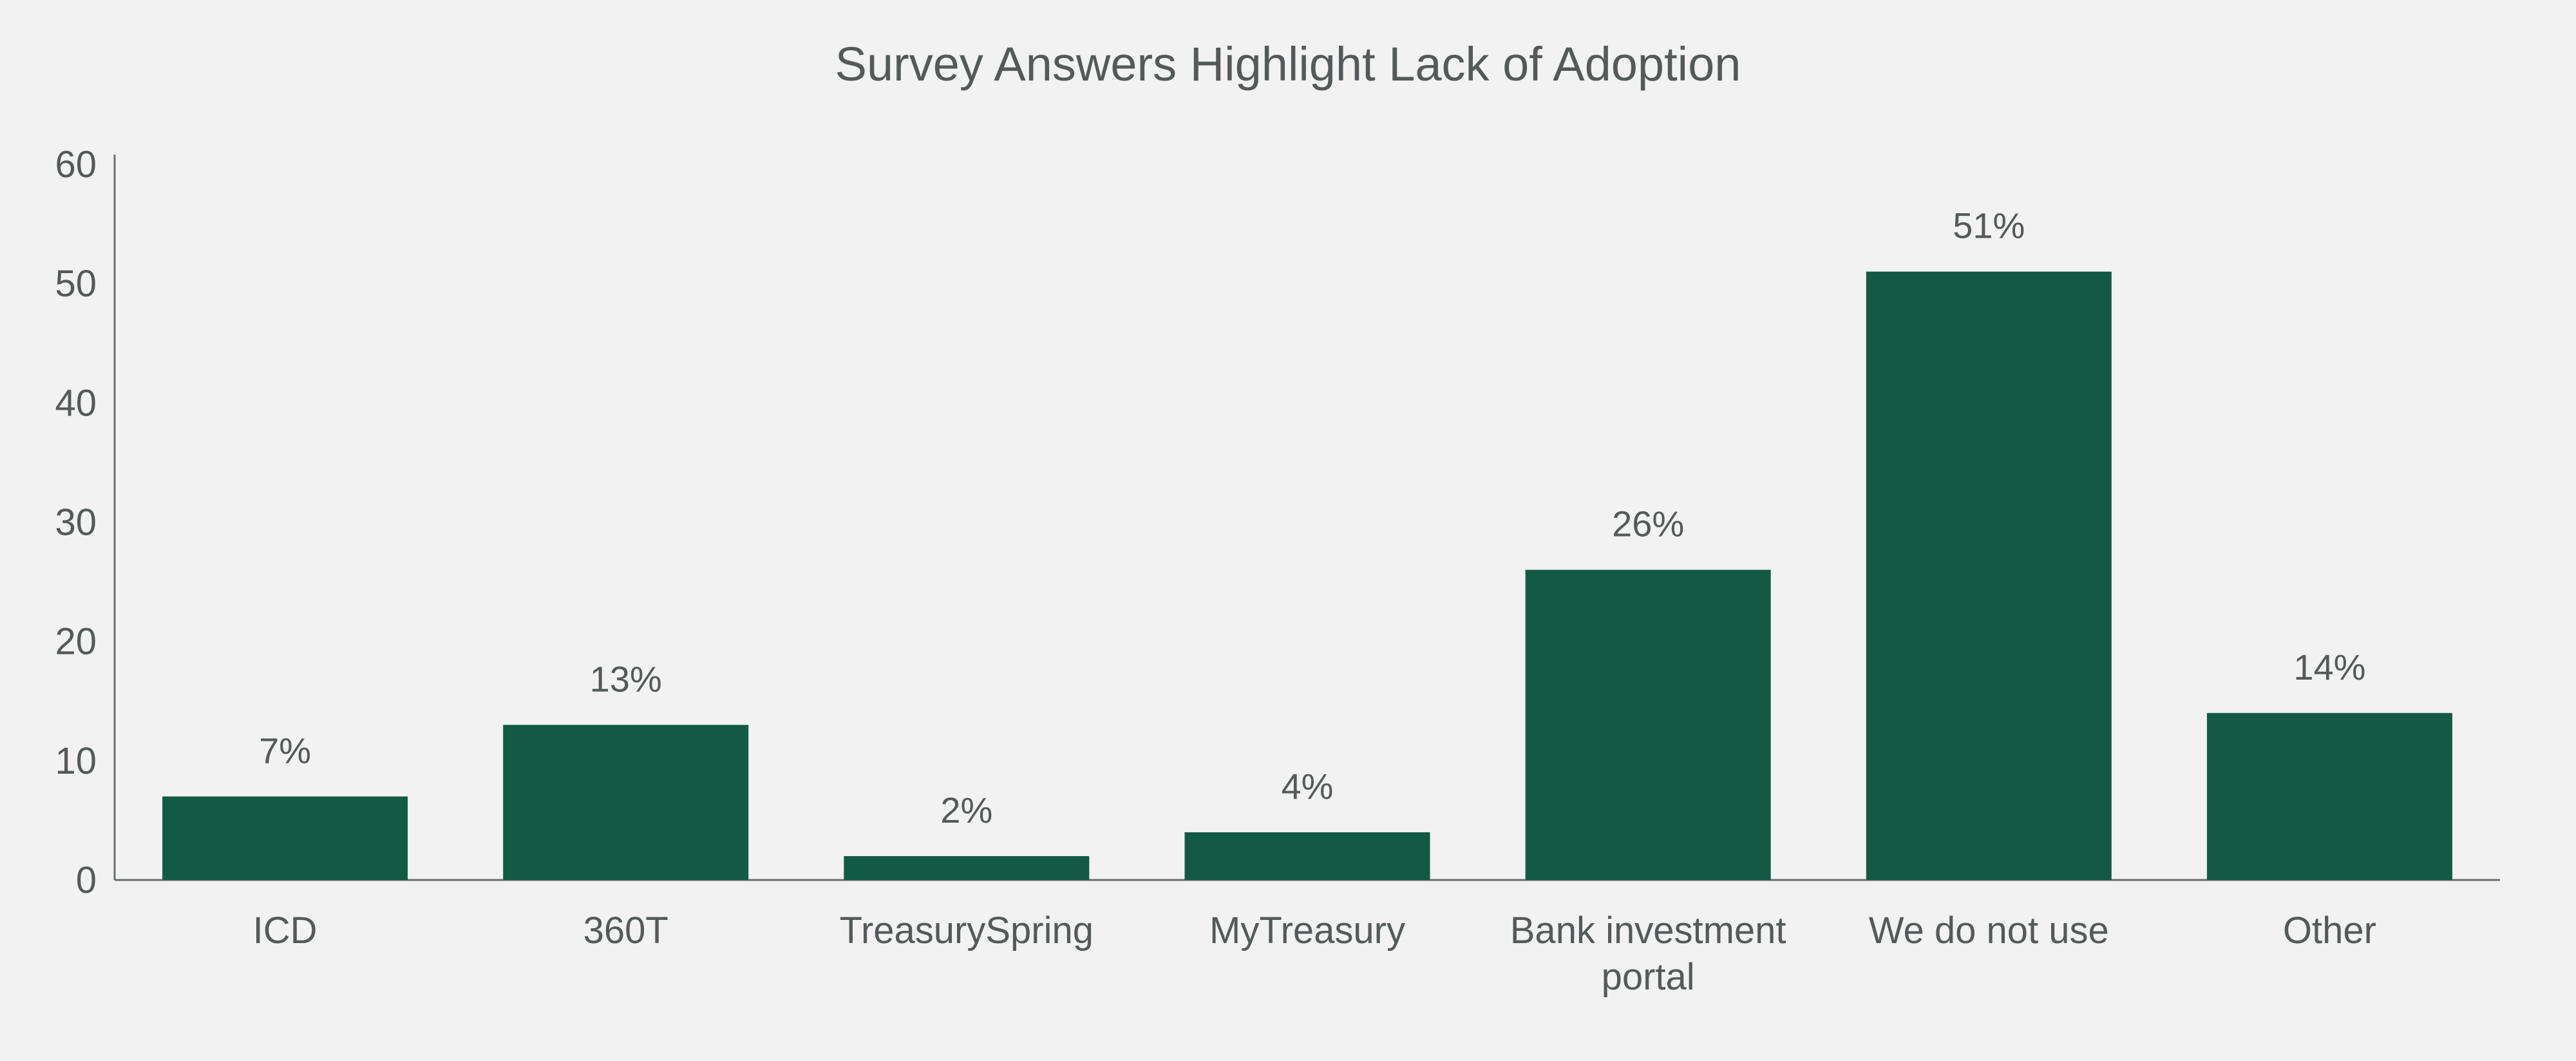  What do you see at coordinates (285, 930) in the screenshot?
I see `category-label: ICD` at bounding box center [285, 930].